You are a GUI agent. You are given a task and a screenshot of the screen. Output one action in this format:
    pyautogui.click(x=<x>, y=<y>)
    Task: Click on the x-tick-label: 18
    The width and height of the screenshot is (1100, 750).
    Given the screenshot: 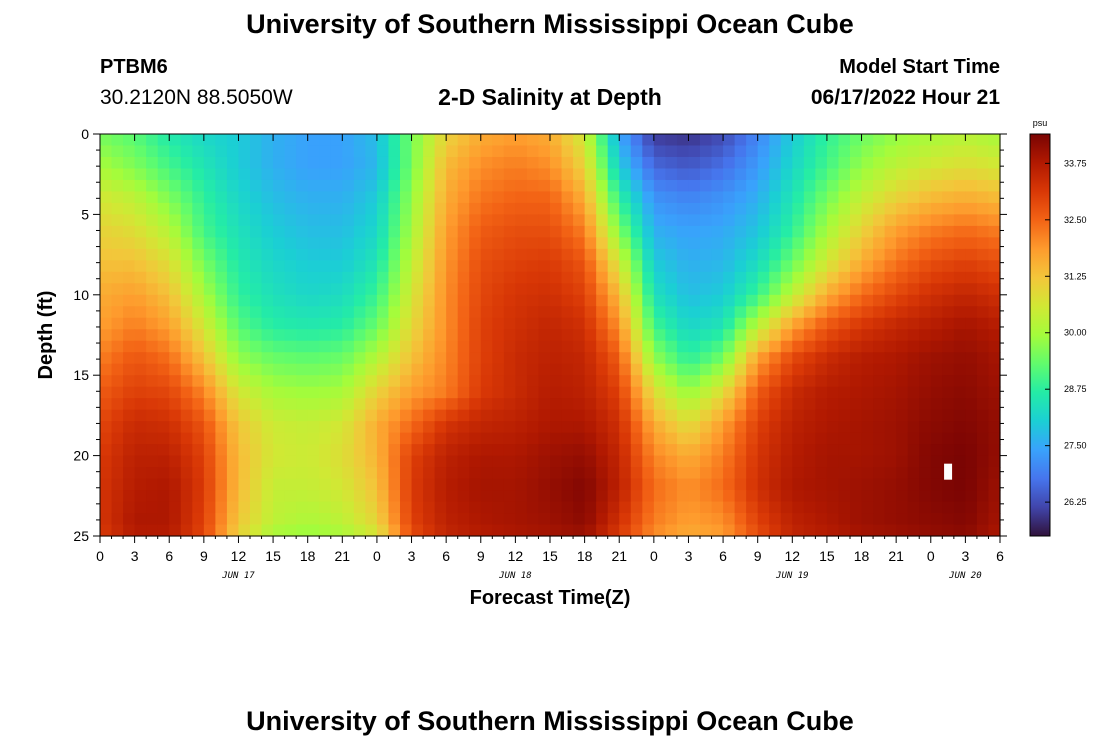 What is the action you would take?
    pyautogui.click(x=862, y=556)
    